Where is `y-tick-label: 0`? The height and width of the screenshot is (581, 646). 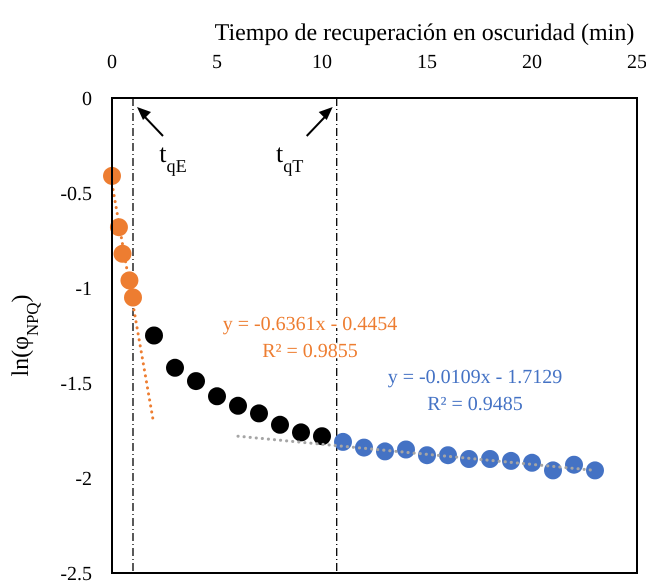 y-tick-label: 0 is located at coordinates (87, 99).